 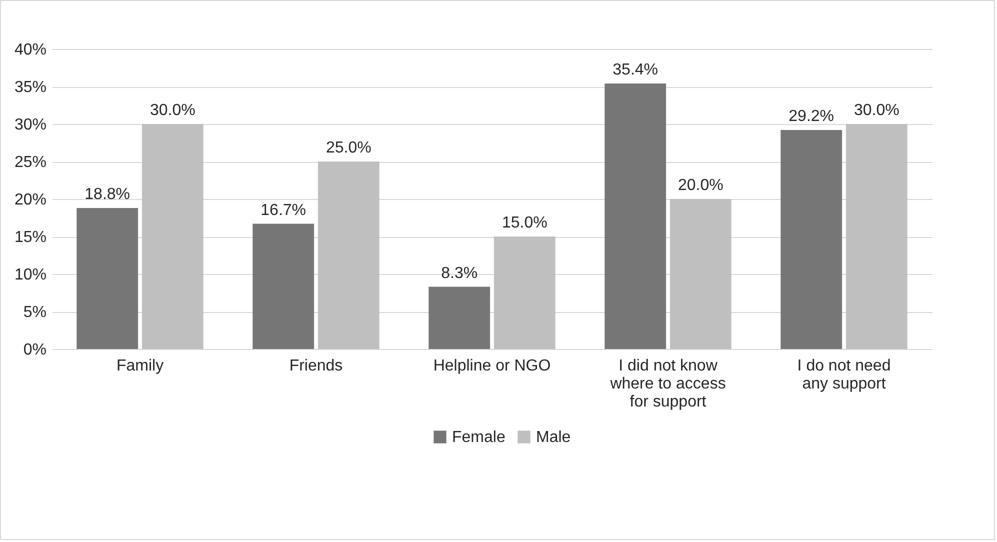 I want to click on data-label: 8.3%, so click(x=459, y=273).